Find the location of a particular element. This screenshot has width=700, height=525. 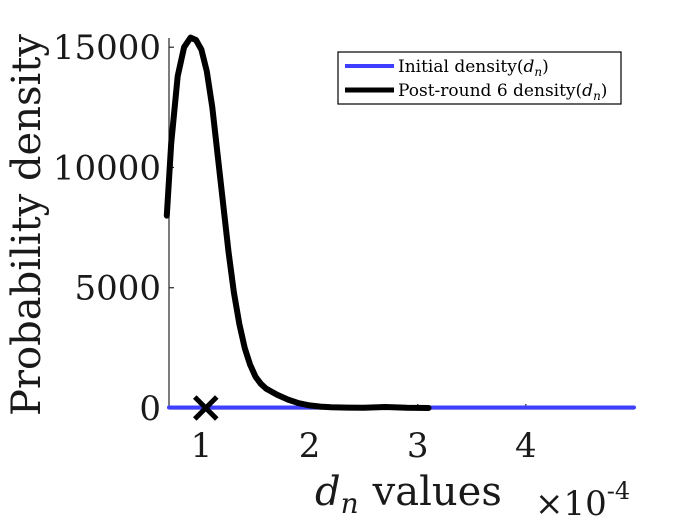

markers is located at coordinates (205, 408).